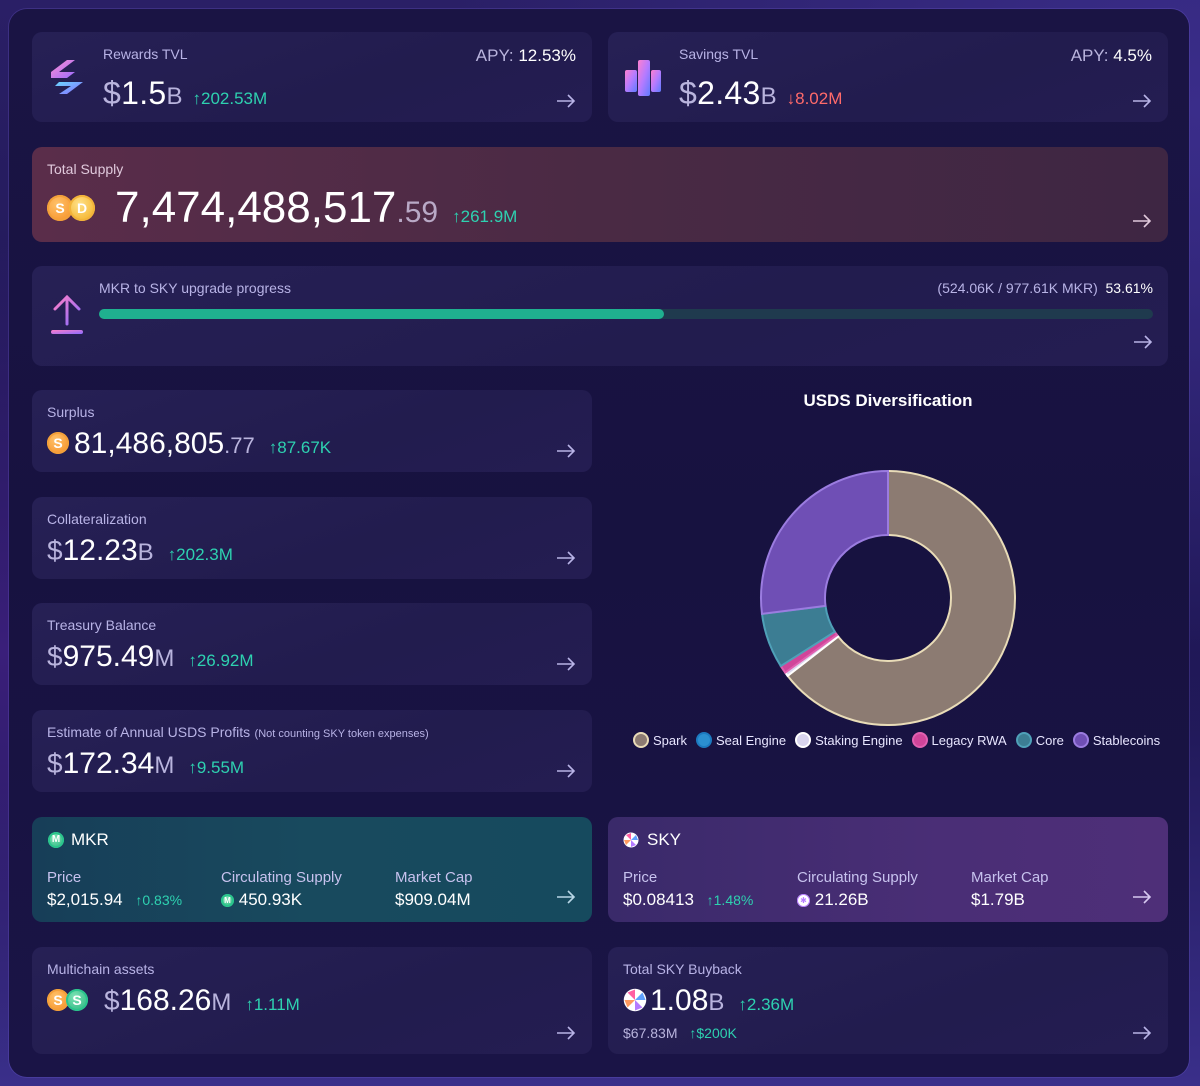 The width and height of the screenshot is (1200, 1086). What do you see at coordinates (751, 740) in the screenshot?
I see `legend-label: Seal Engine` at bounding box center [751, 740].